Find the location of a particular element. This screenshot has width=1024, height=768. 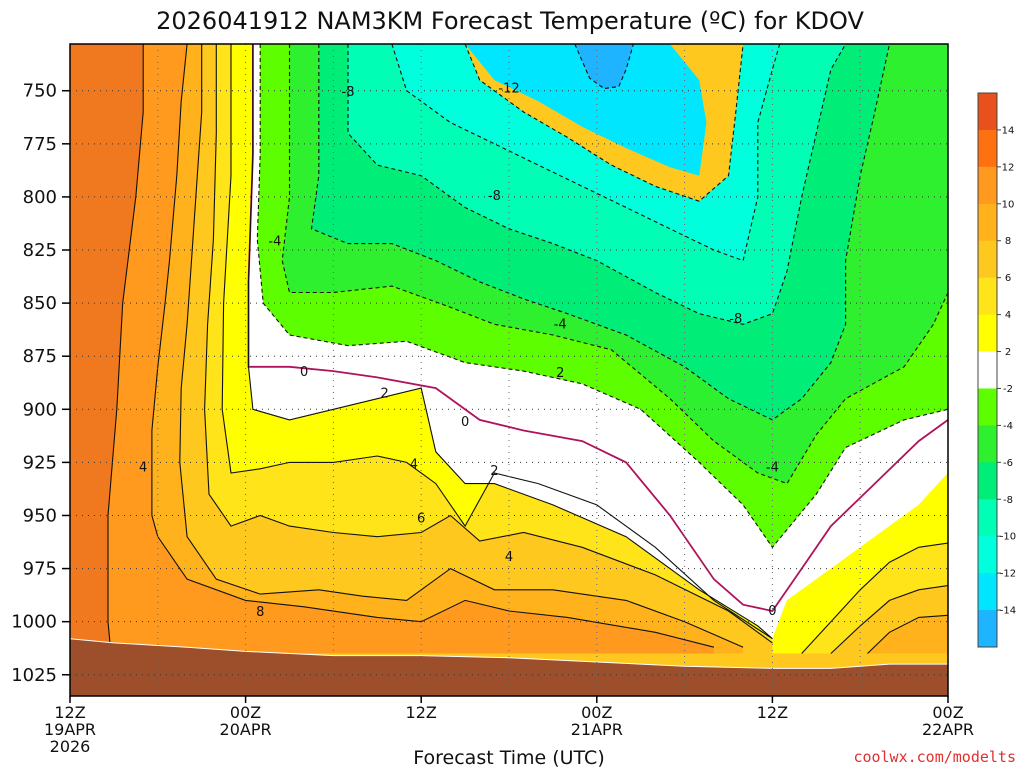

colorbar-frame is located at coordinates (987, 370).